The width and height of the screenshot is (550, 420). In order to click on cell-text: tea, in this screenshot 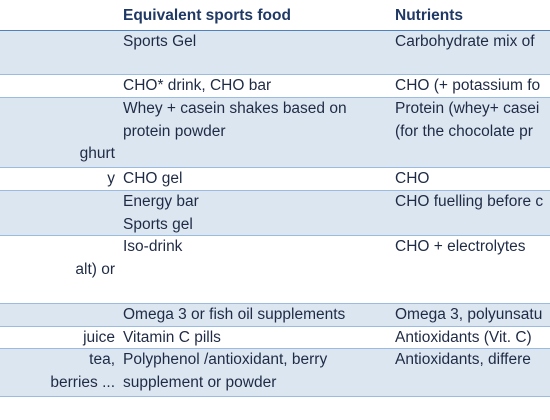, I will do `click(102, 359)`.